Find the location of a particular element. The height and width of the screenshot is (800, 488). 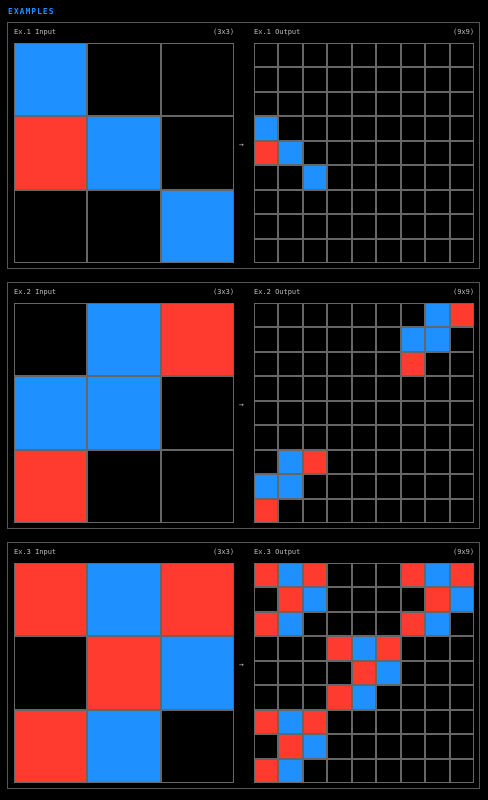

output-label: Ex.2 Output is located at coordinates (277, 292).